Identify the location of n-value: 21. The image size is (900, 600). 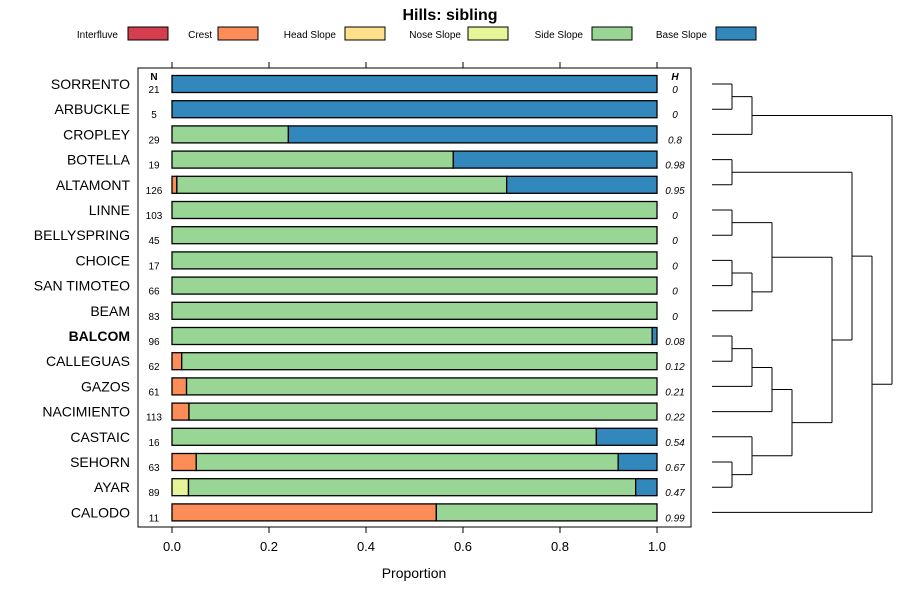
(154, 90).